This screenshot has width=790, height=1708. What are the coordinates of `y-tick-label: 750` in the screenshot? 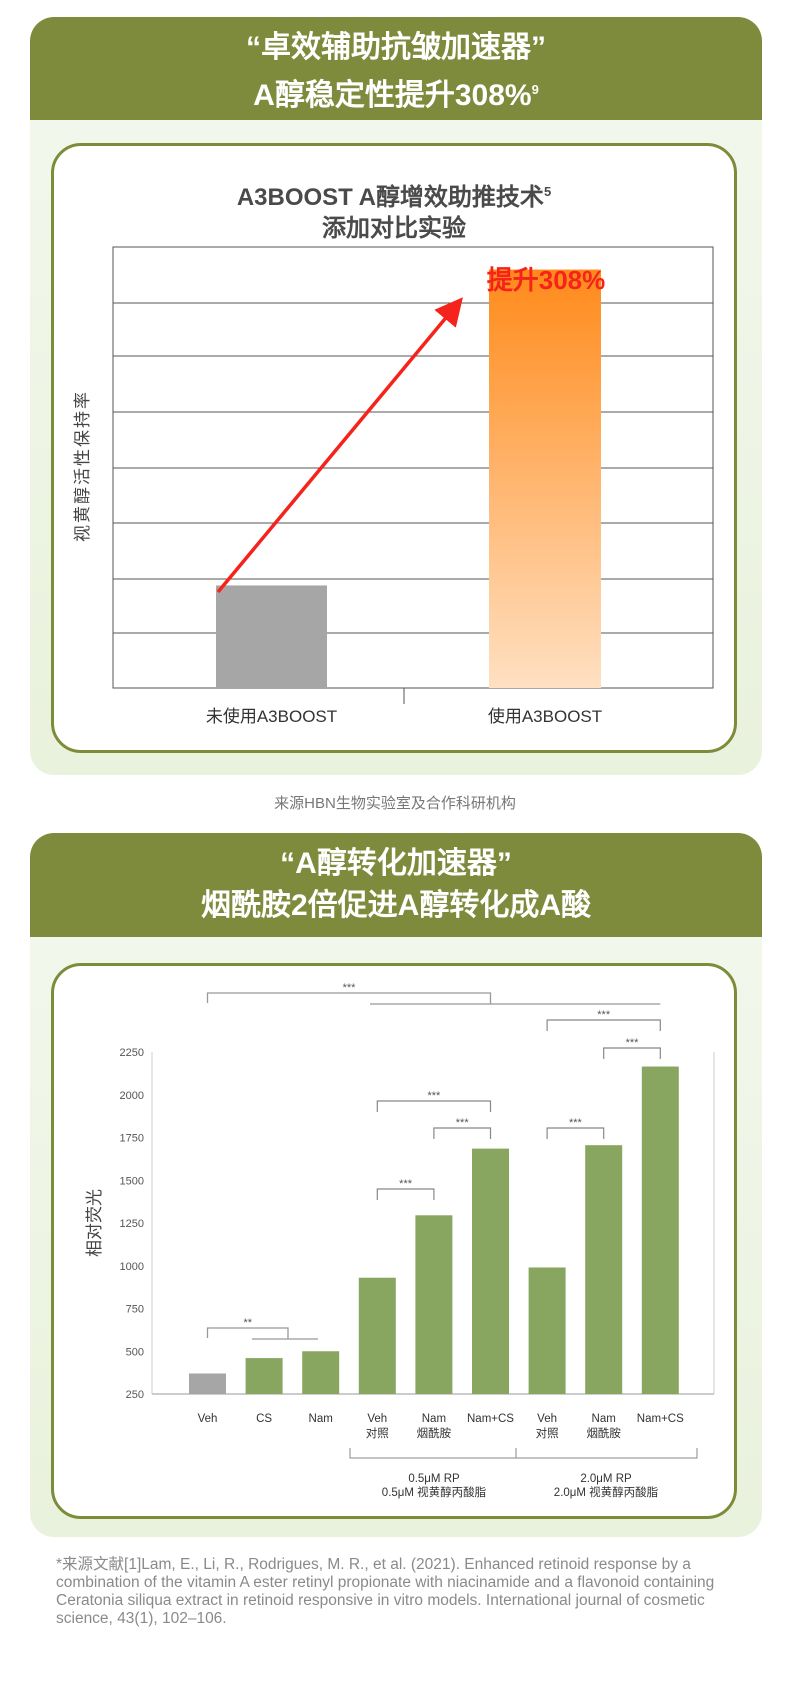 It's located at (135, 1310).